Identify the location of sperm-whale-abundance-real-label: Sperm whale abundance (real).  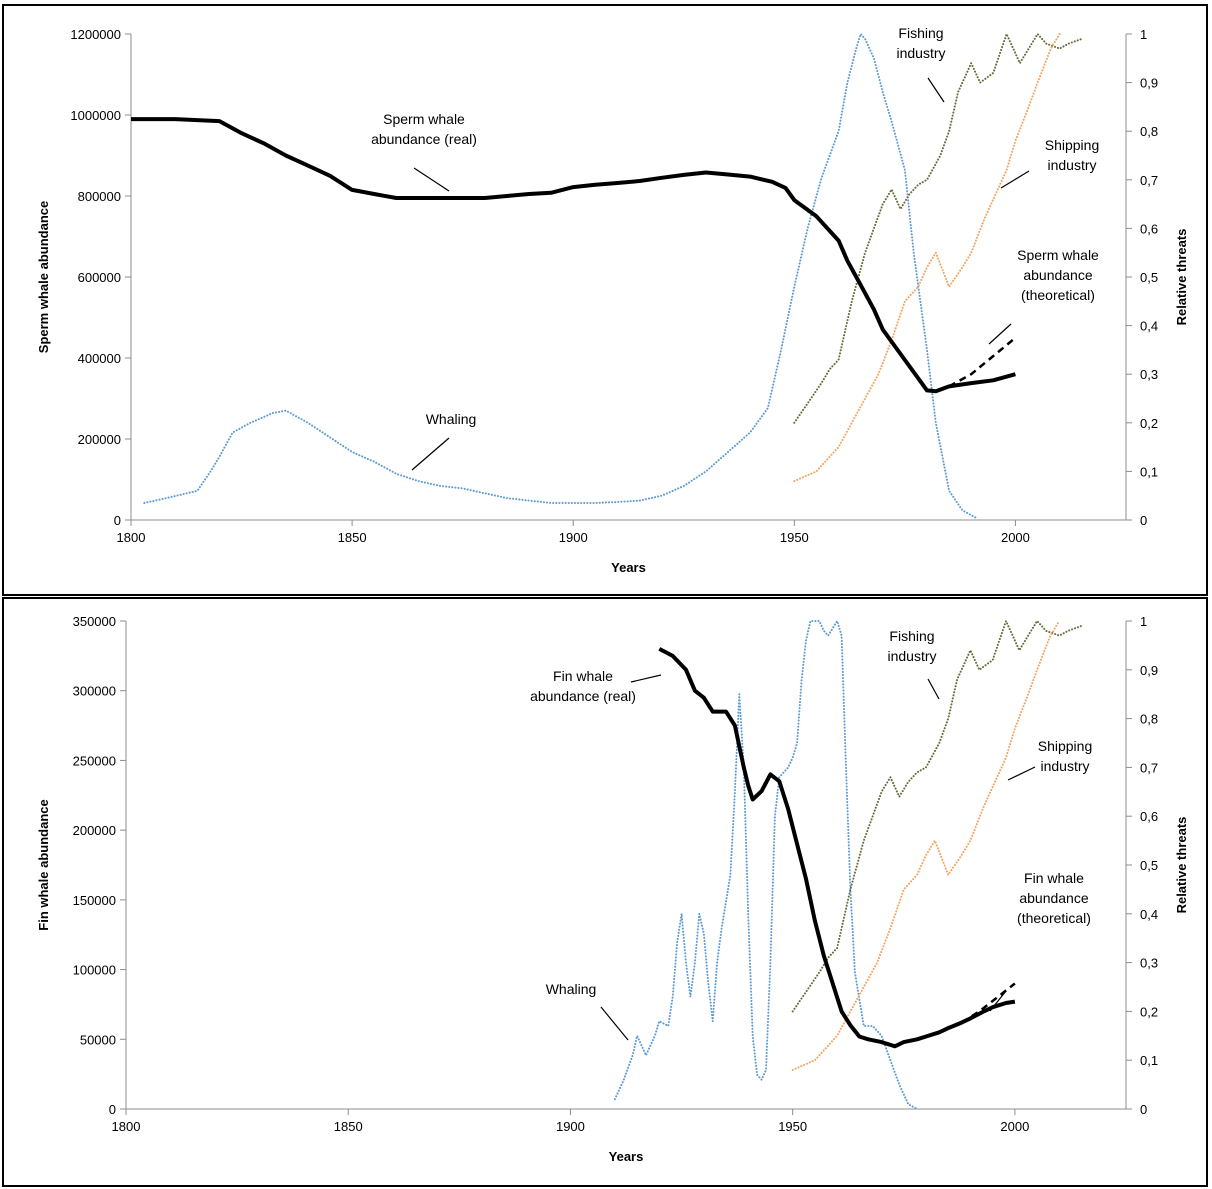
(424, 151).